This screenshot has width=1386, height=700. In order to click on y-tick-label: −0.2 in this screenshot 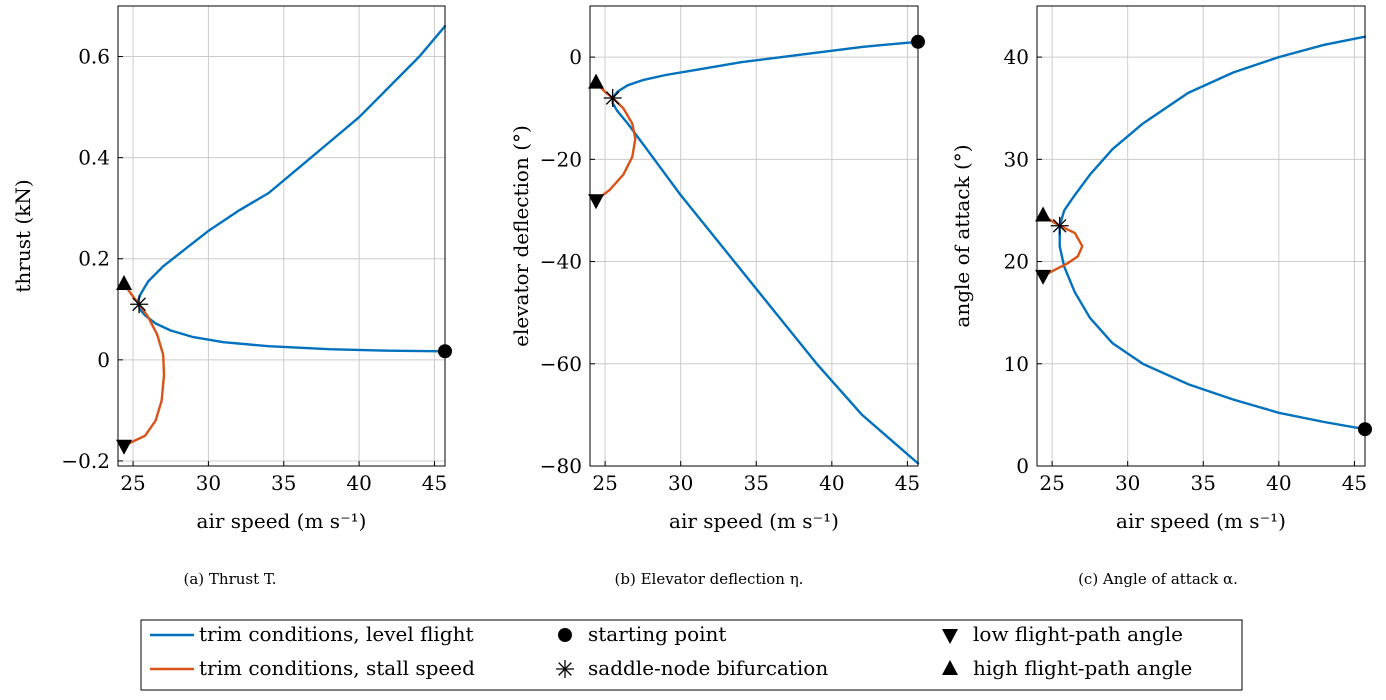, I will do `click(85, 461)`.